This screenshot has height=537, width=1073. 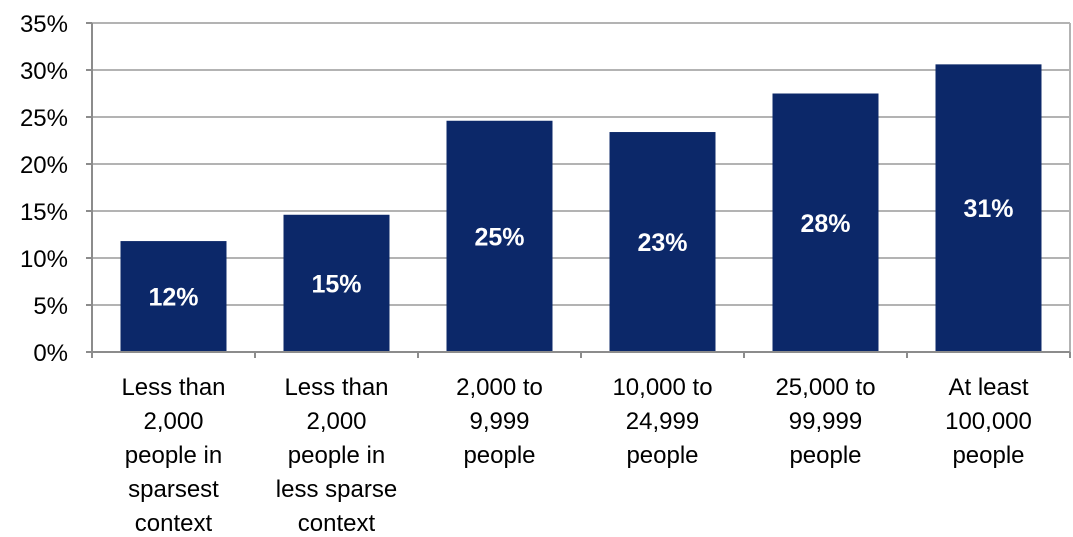 What do you see at coordinates (44, 259) in the screenshot?
I see `y-tick-label: 10%` at bounding box center [44, 259].